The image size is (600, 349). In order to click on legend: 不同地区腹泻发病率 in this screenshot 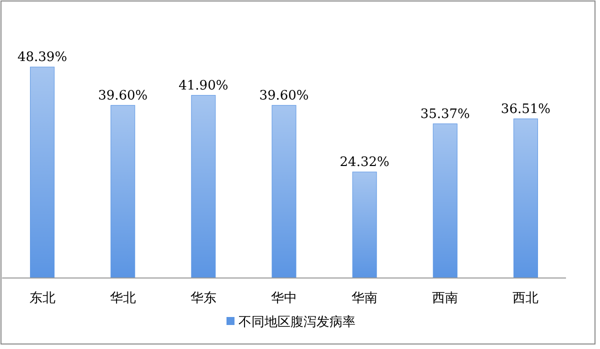, I will do `click(291, 322)`.